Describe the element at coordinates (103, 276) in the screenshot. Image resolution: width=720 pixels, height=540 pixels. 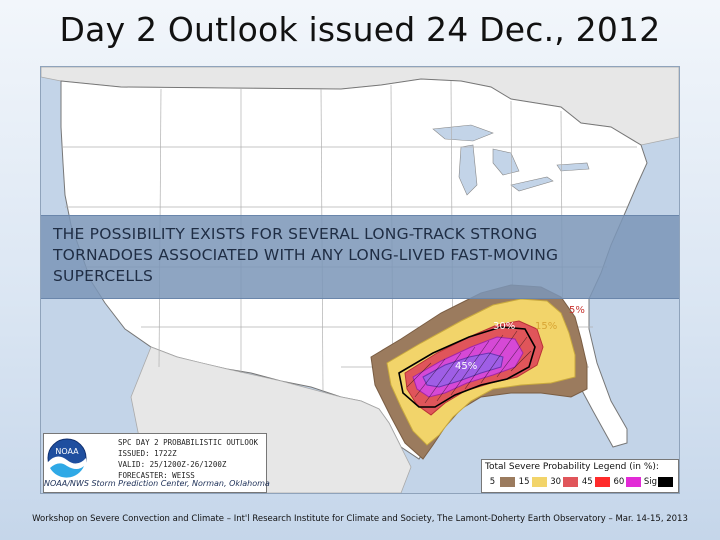
I see `banner-line-3: SUPERCELLS` at that location.